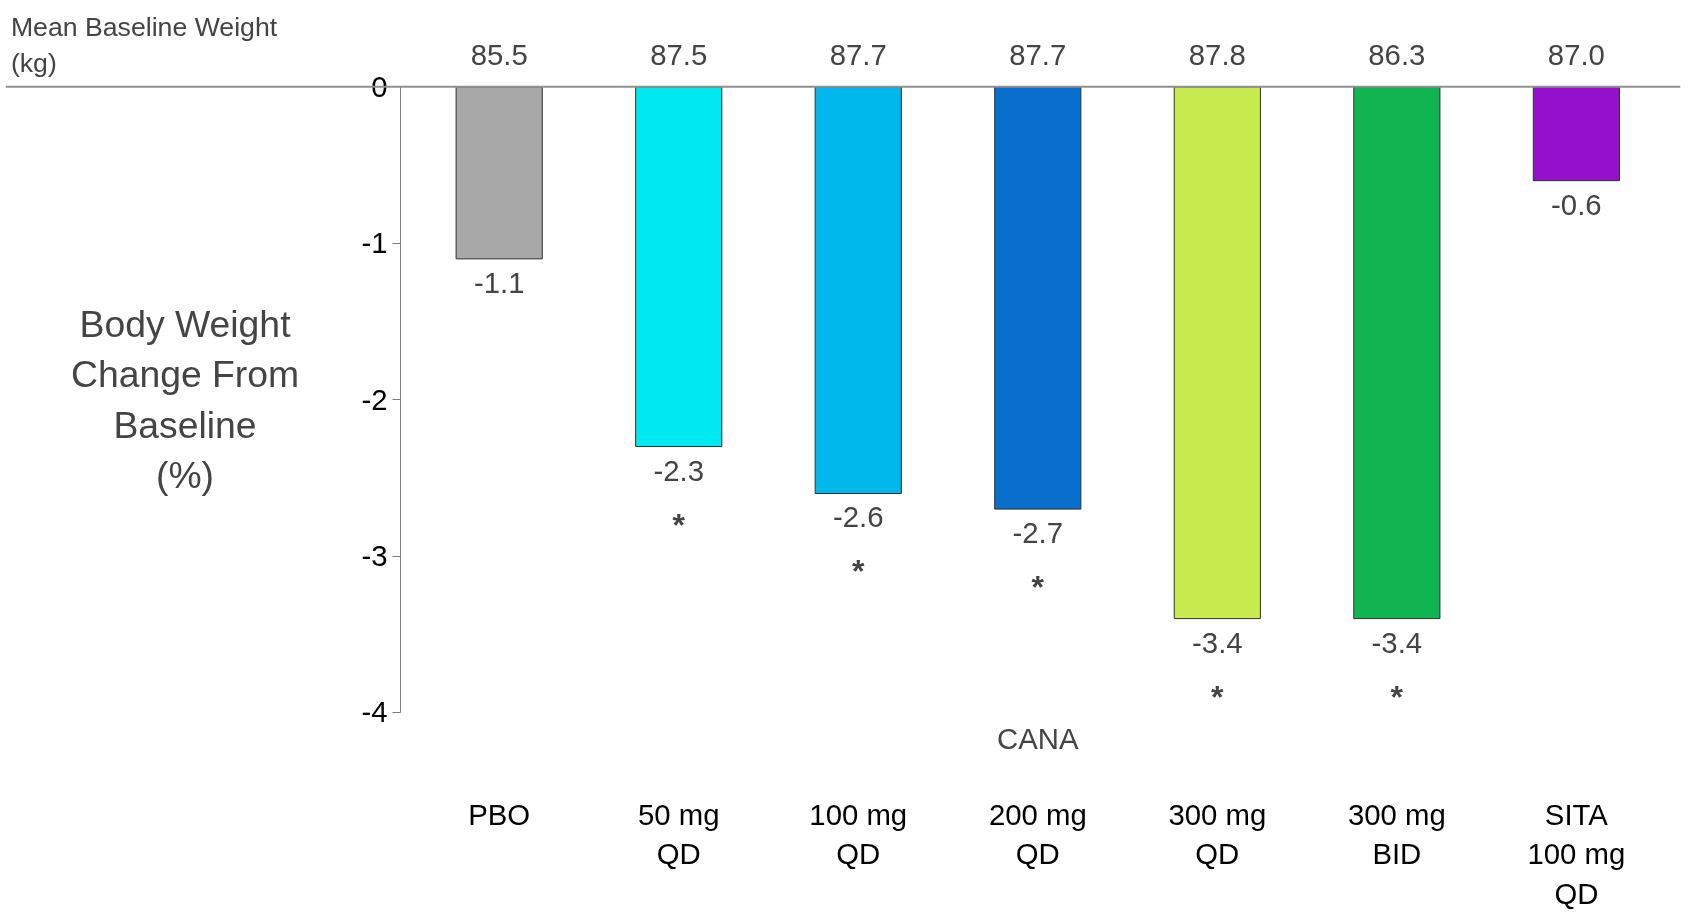 The image size is (1695, 918). What do you see at coordinates (678, 834) in the screenshot?
I see `x-tick-label: 50 mg QD` at bounding box center [678, 834].